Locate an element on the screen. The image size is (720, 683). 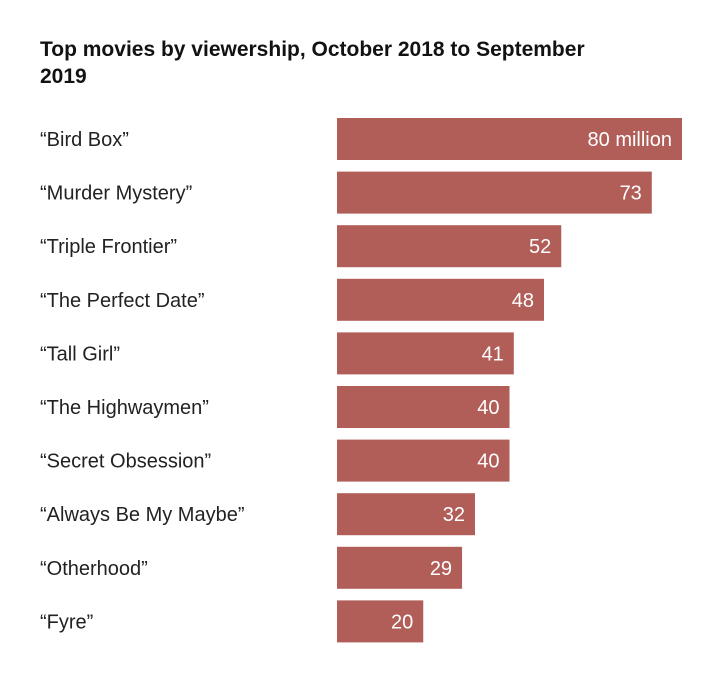
category-label: “Tall Girl” is located at coordinates (80, 354).